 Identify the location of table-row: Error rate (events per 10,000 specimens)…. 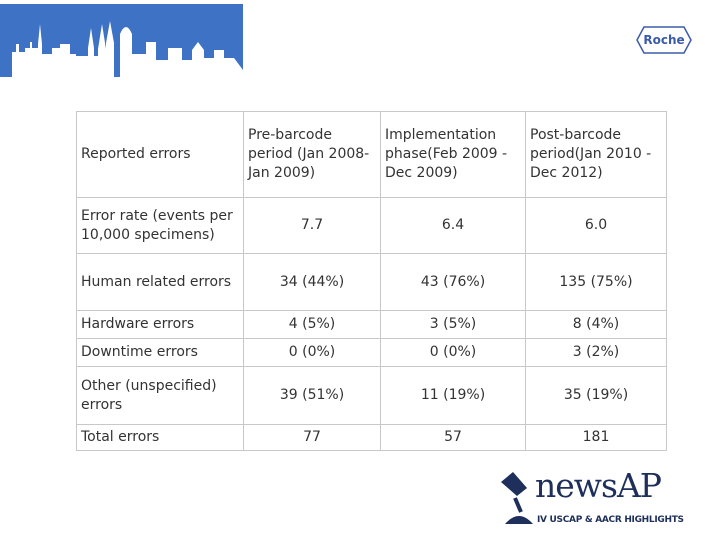
(371, 225).